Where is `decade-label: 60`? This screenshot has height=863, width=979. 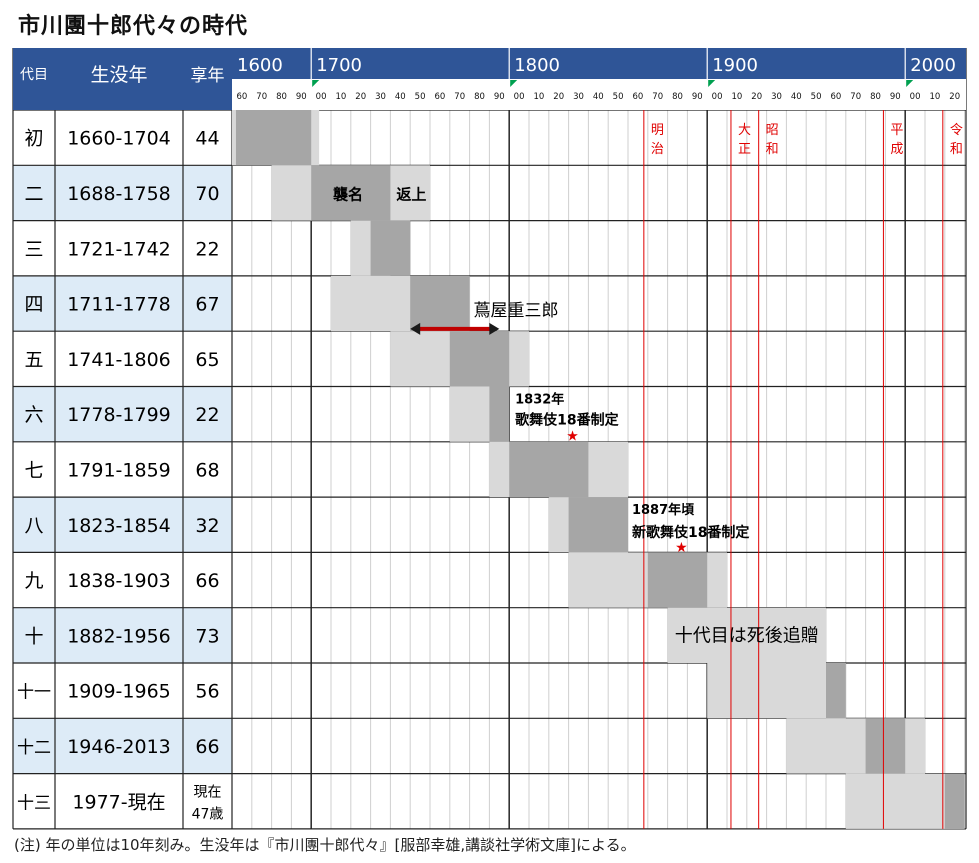 decade-label: 60 is located at coordinates (241, 97).